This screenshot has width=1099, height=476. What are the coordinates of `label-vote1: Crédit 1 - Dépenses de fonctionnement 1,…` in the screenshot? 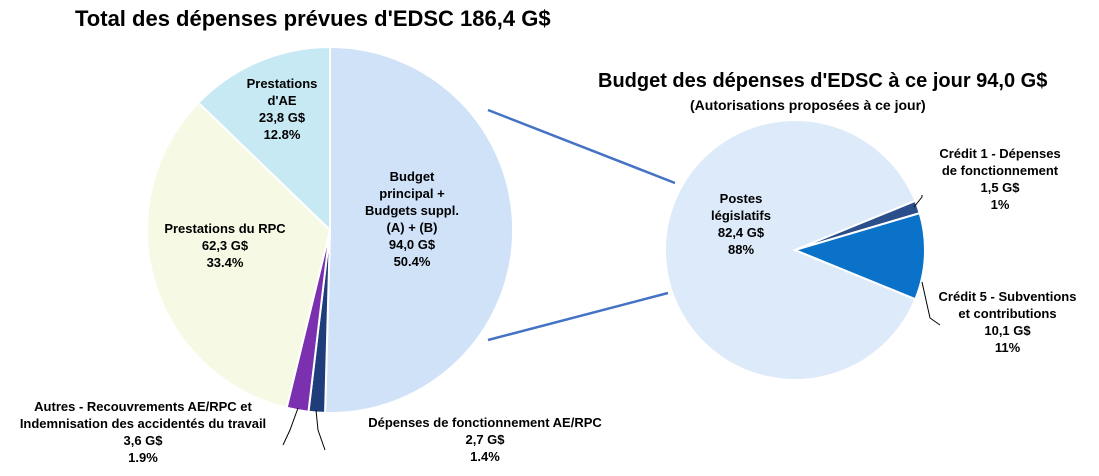 It's located at (1000, 179).